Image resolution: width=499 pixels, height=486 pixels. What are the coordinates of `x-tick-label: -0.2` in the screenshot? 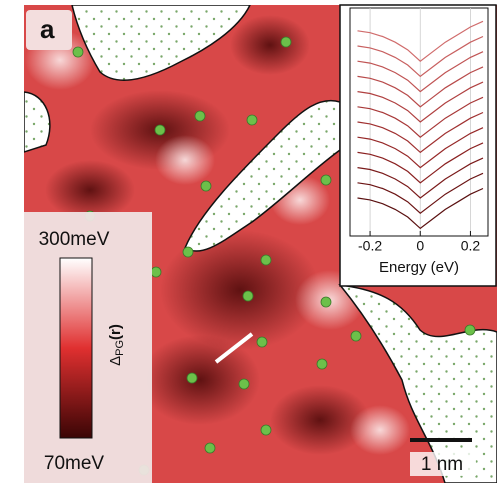 It's located at (370, 246).